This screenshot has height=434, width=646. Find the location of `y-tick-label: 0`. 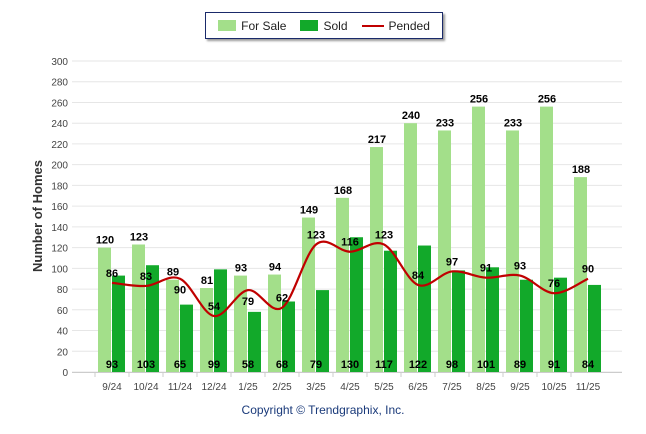

y-tick-label: 0 is located at coordinates (65, 373).